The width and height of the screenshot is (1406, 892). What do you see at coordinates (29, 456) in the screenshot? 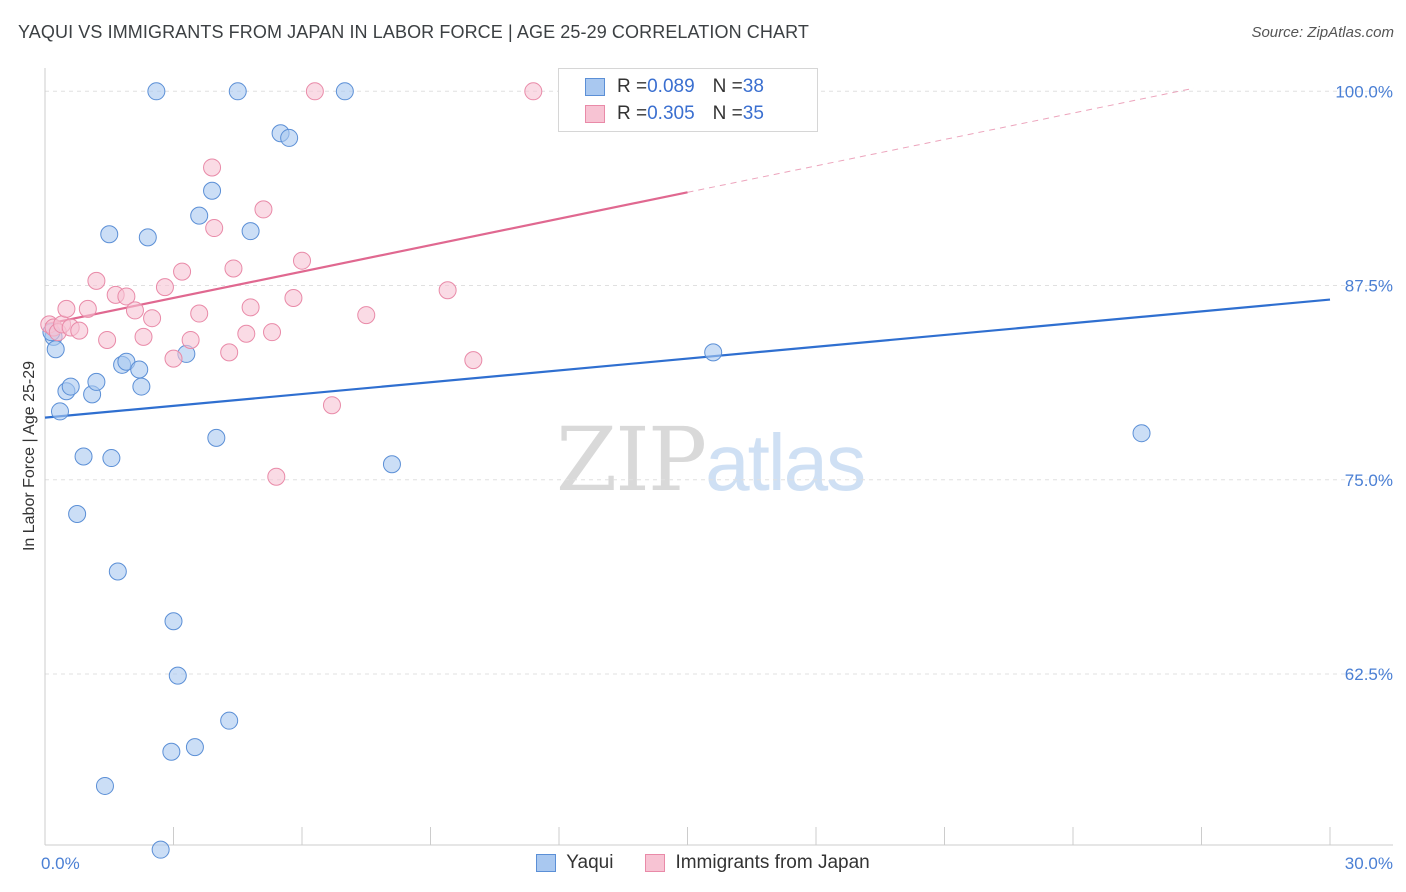
I see `y-axis-title: In Labor Force | Age 25-29` at bounding box center [29, 456].